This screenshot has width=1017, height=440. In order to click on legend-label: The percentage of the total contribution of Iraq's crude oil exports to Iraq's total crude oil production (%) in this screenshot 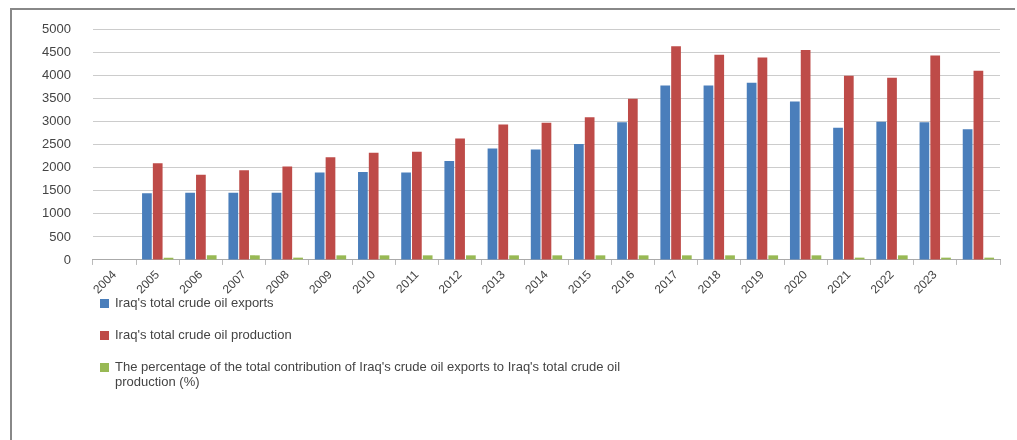, I will do `click(368, 374)`.